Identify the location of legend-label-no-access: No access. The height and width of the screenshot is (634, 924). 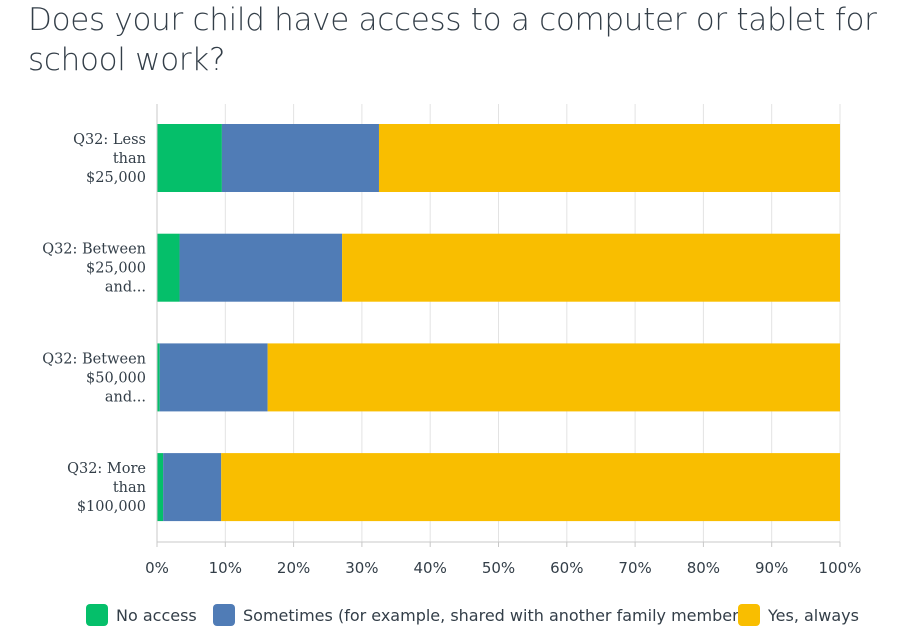
(156, 615).